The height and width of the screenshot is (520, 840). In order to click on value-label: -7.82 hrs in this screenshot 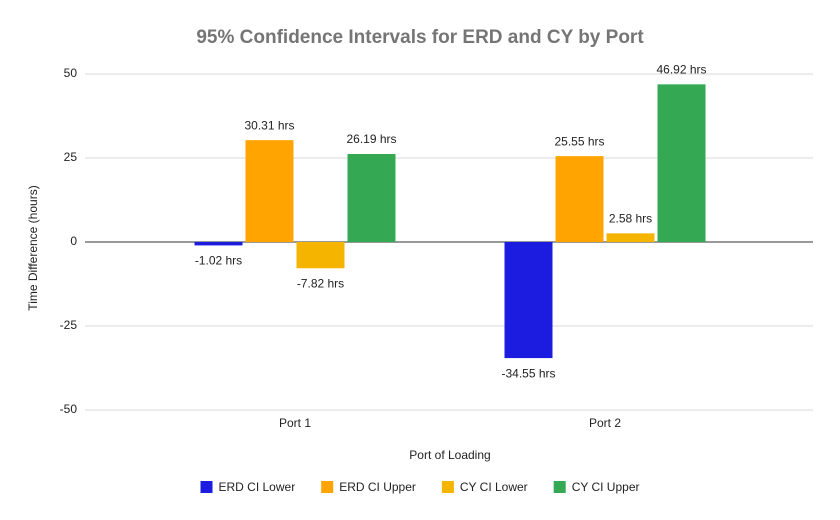, I will do `click(320, 283)`.